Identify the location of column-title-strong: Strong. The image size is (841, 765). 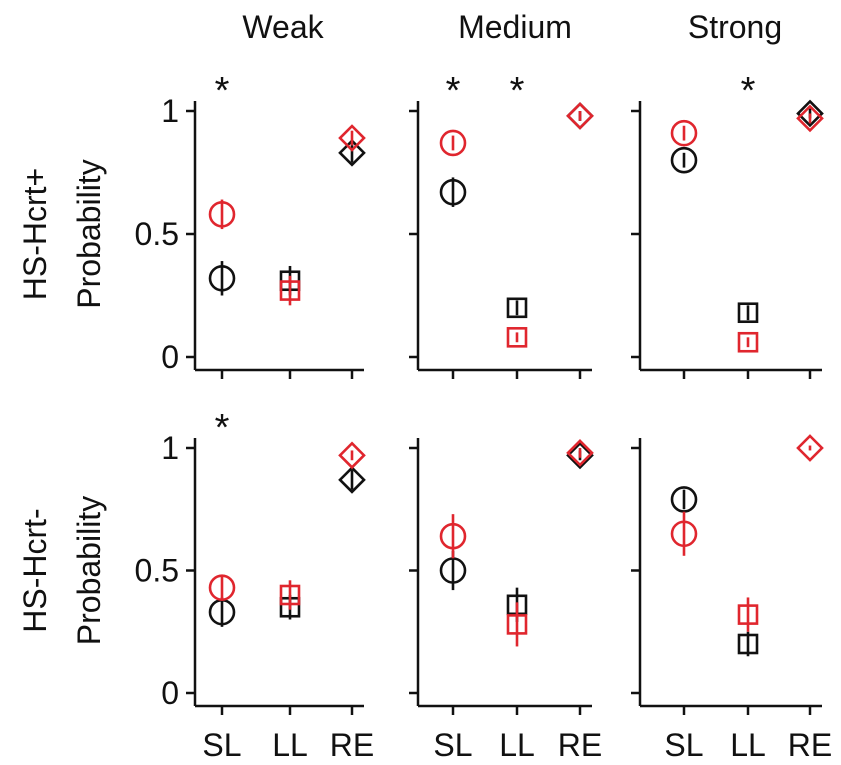
(735, 27).